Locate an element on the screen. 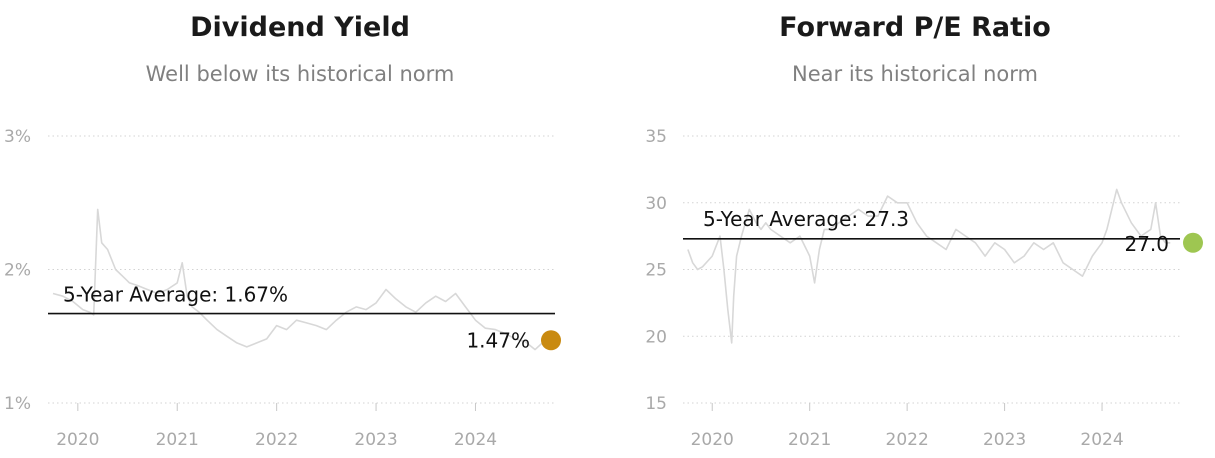 This screenshot has width=1215, height=458. average-label: 5-Year Average: 1.67% is located at coordinates (175, 295).